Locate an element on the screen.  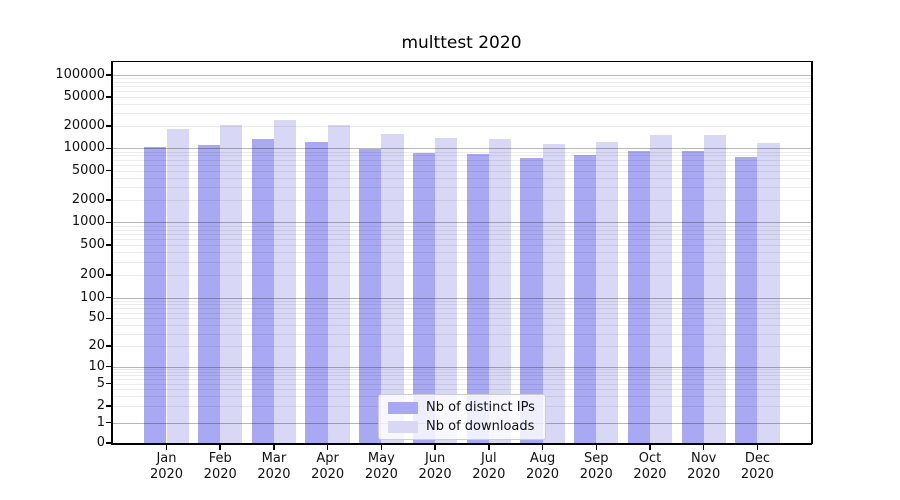
y-tick-label: 10000 is located at coordinates (84, 148).